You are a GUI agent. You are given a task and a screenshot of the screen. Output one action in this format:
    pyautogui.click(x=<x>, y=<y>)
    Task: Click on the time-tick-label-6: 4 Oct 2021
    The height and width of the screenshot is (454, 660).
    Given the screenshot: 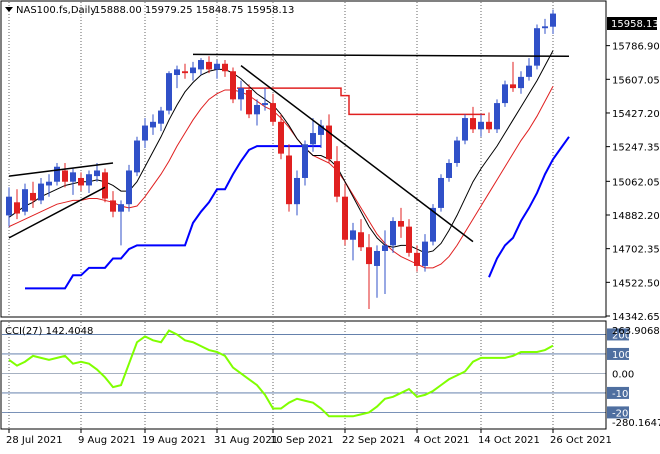 What is the action you would take?
    pyautogui.click(x=441, y=440)
    